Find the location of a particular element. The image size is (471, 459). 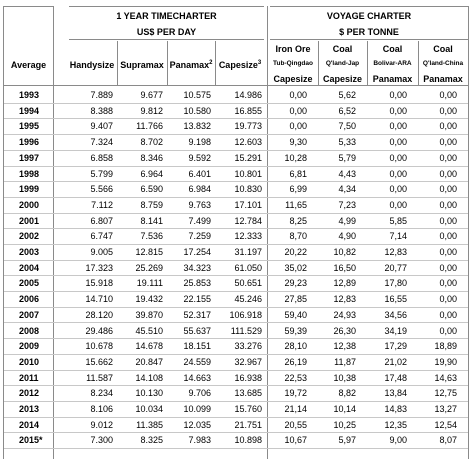

row-value: 16,55 is located at coordinates (395, 299).